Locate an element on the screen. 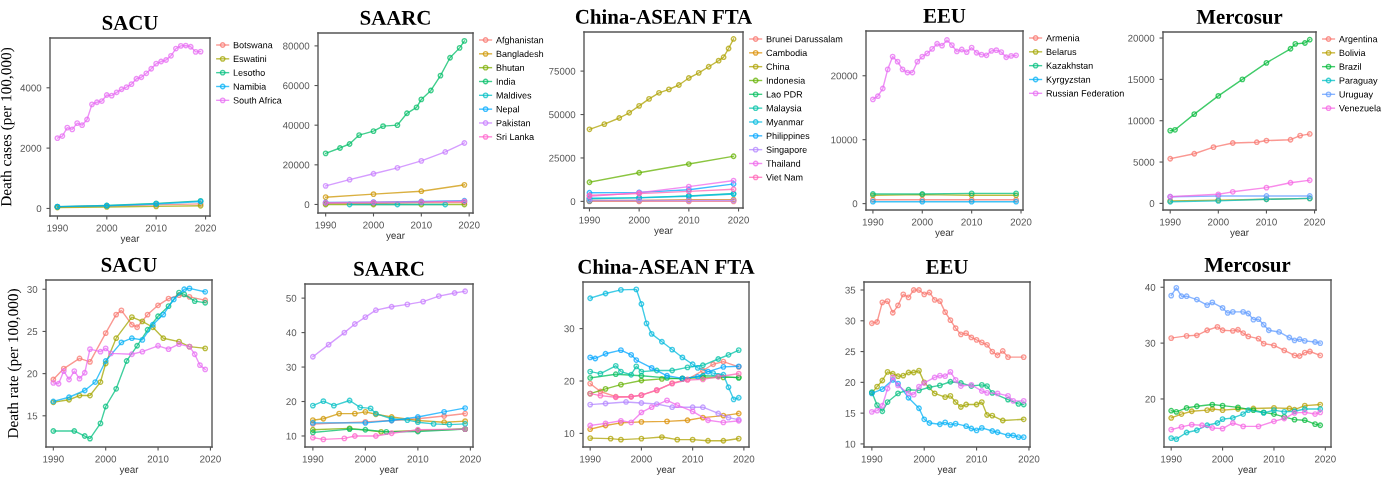 The width and height of the screenshot is (1392, 481). legend-label: Indonesia is located at coordinates (786, 80).